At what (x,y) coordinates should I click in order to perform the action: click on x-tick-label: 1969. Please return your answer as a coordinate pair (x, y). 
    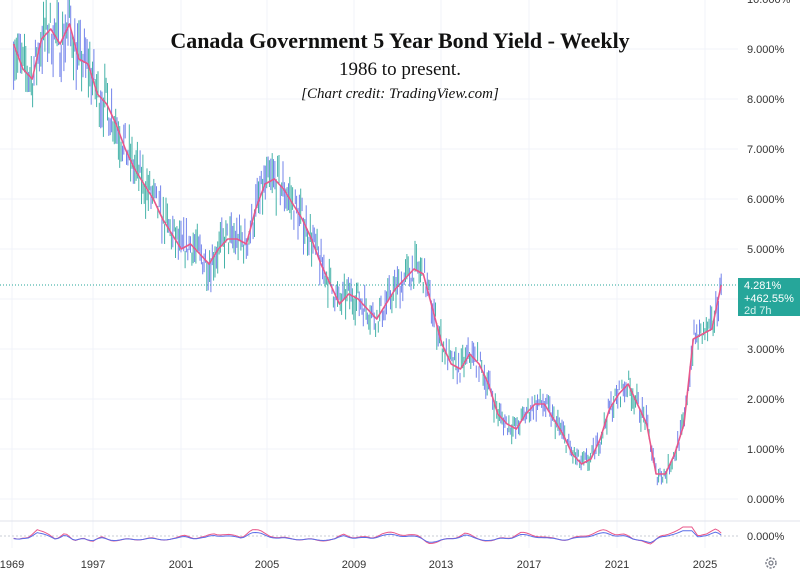
    Looking at the image, I should click on (12, 565).